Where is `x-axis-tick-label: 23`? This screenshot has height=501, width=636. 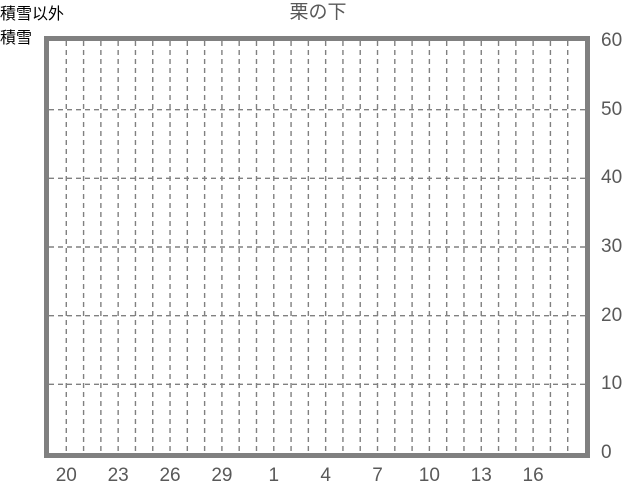
x-axis-tick-label: 23 is located at coordinates (118, 475).